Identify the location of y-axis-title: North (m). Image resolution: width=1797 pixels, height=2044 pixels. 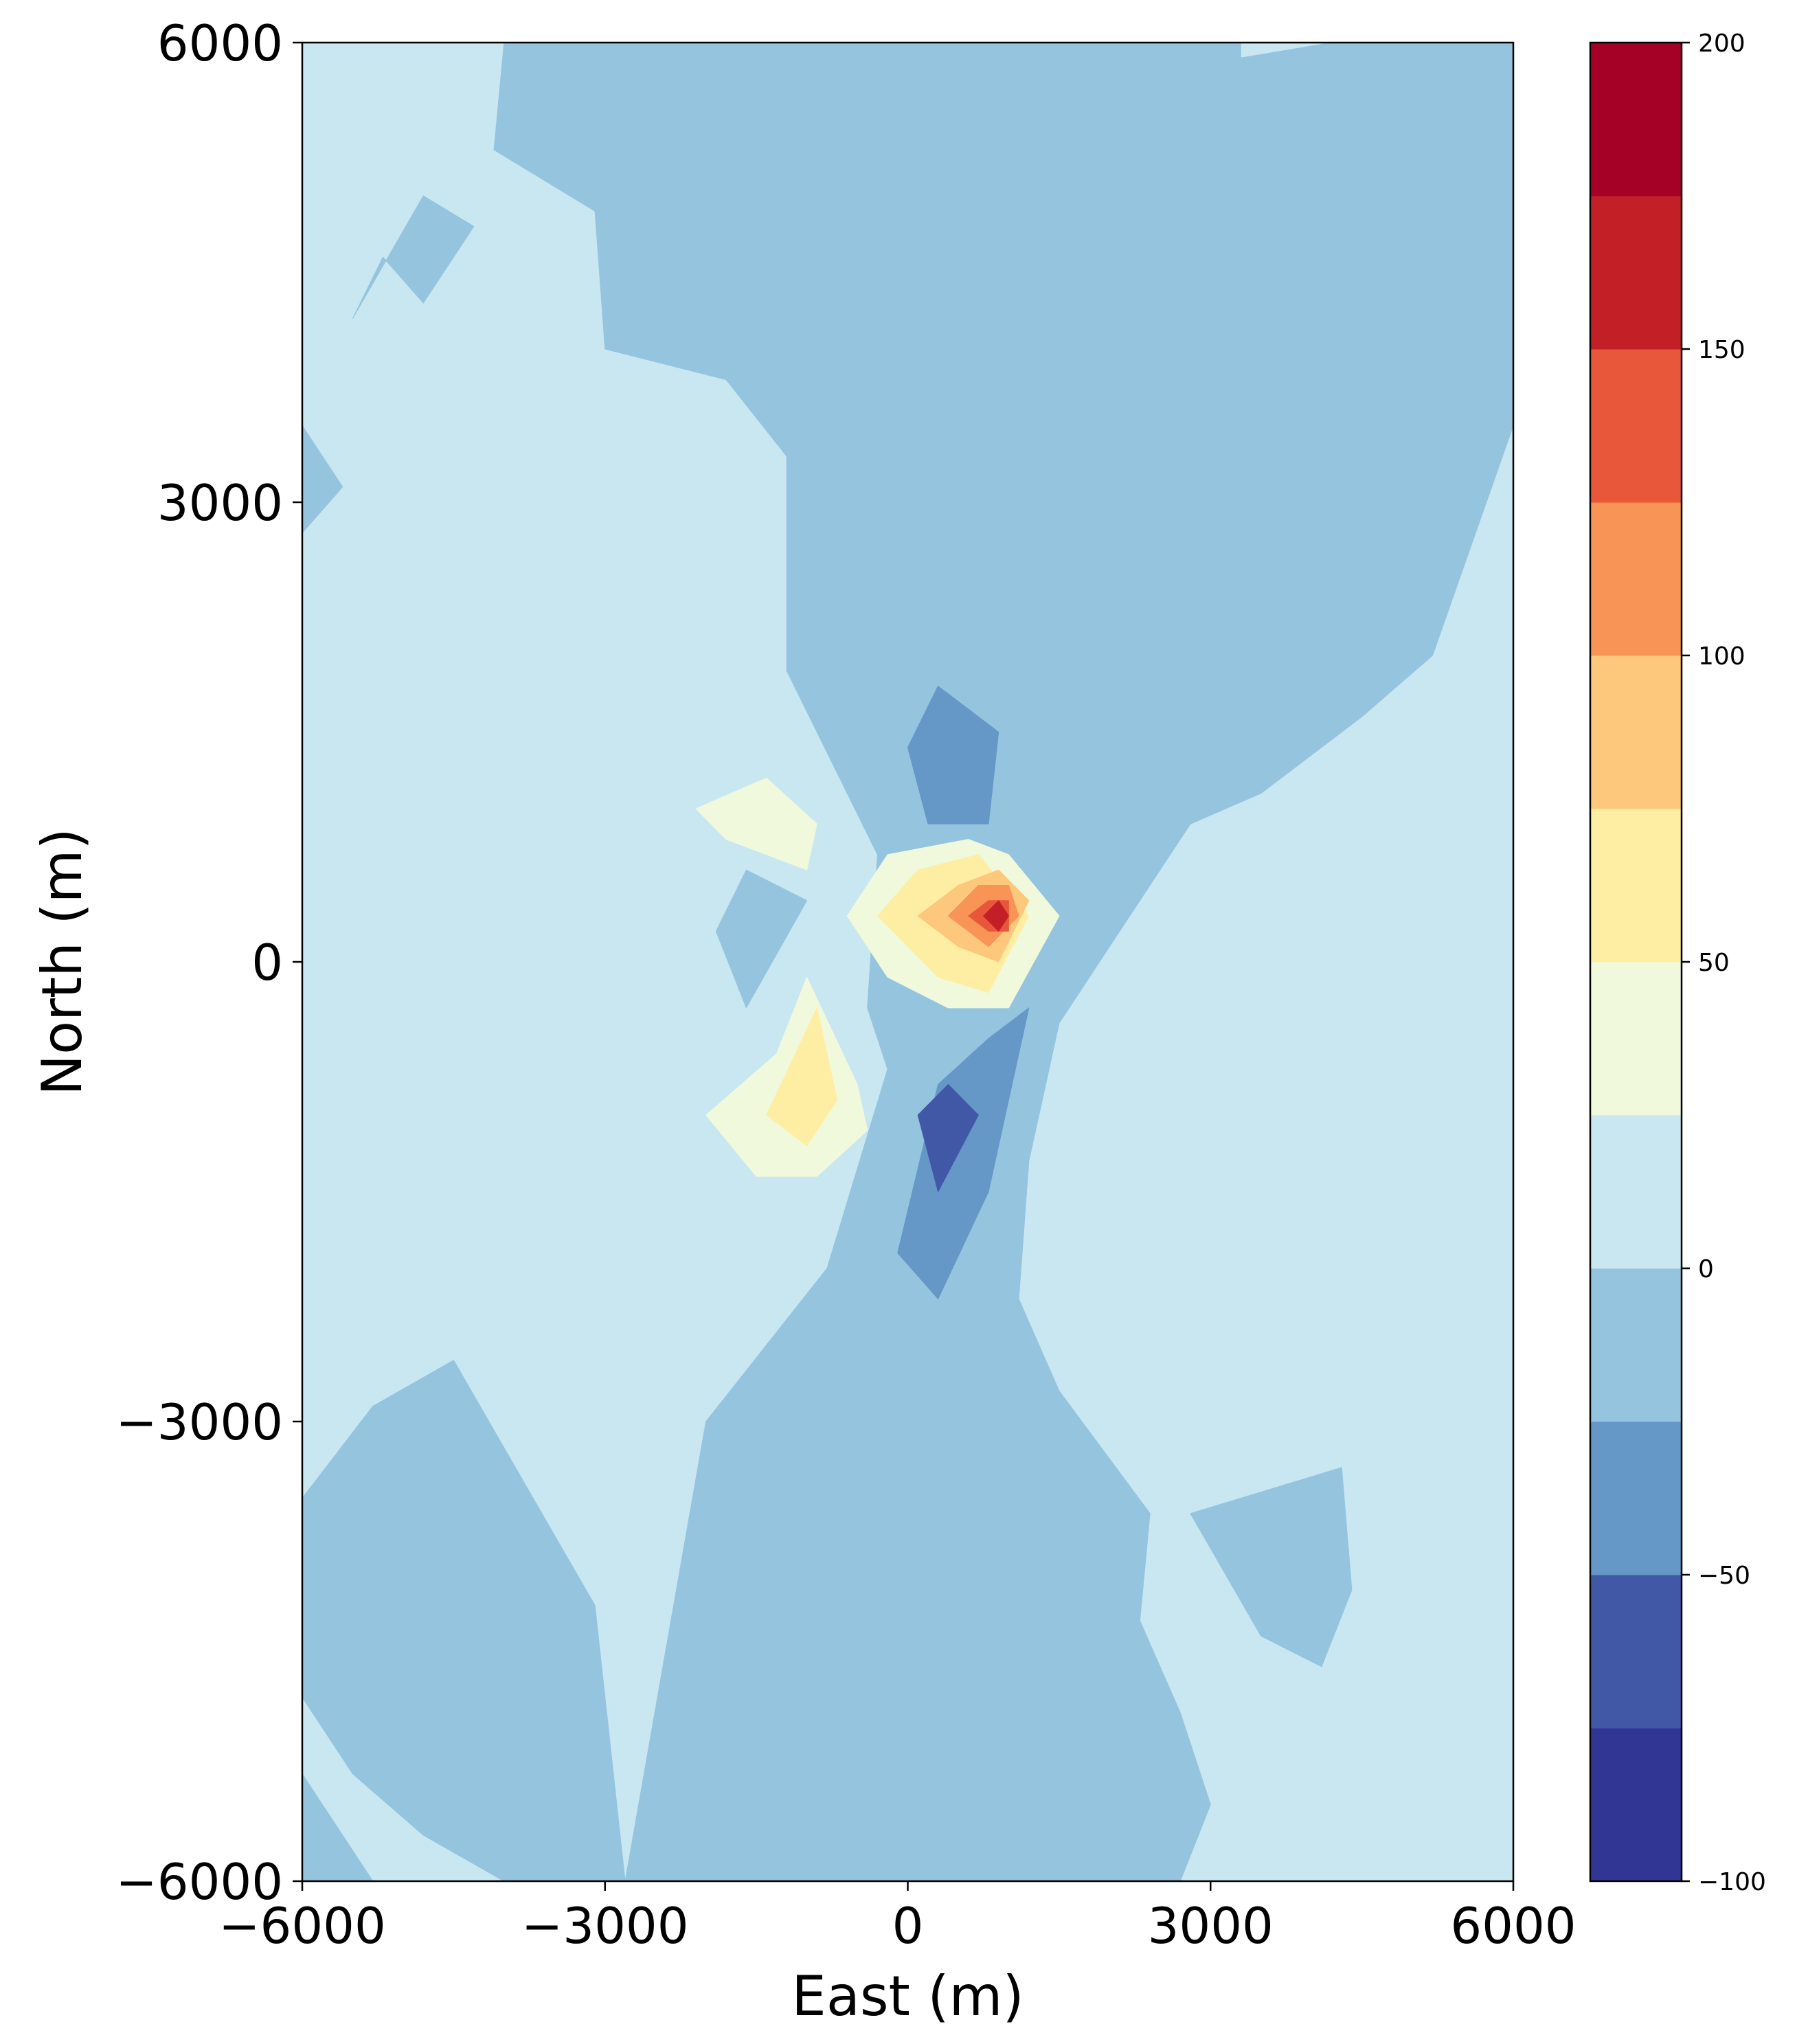
(62, 962).